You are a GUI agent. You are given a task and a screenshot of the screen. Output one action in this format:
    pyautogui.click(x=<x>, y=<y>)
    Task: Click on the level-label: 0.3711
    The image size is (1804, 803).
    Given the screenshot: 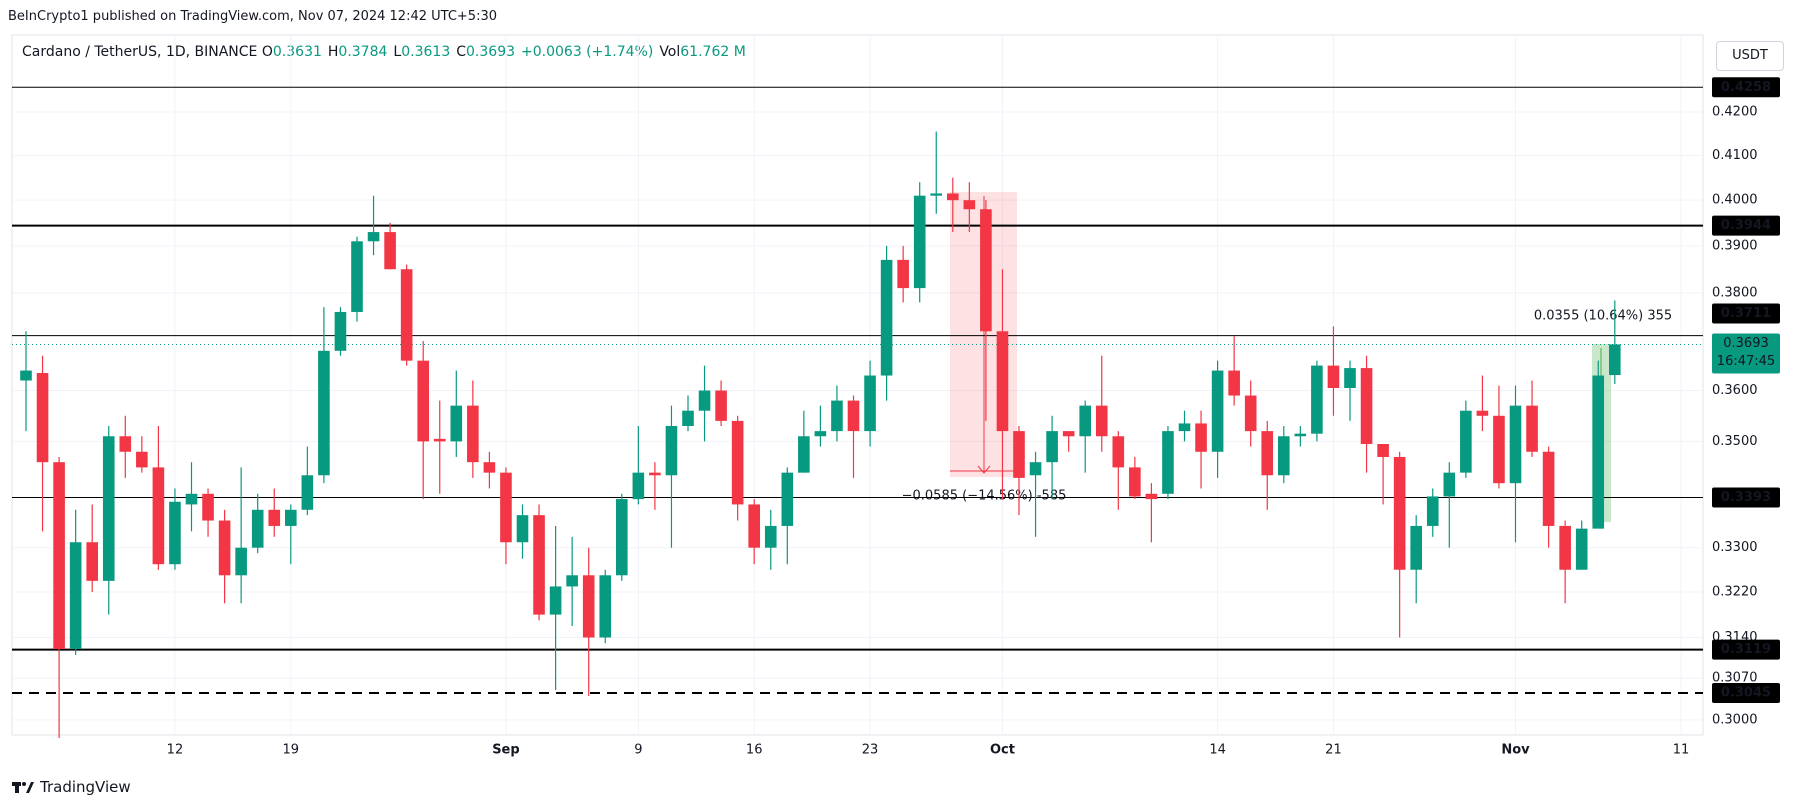 What is the action you would take?
    pyautogui.click(x=1746, y=313)
    